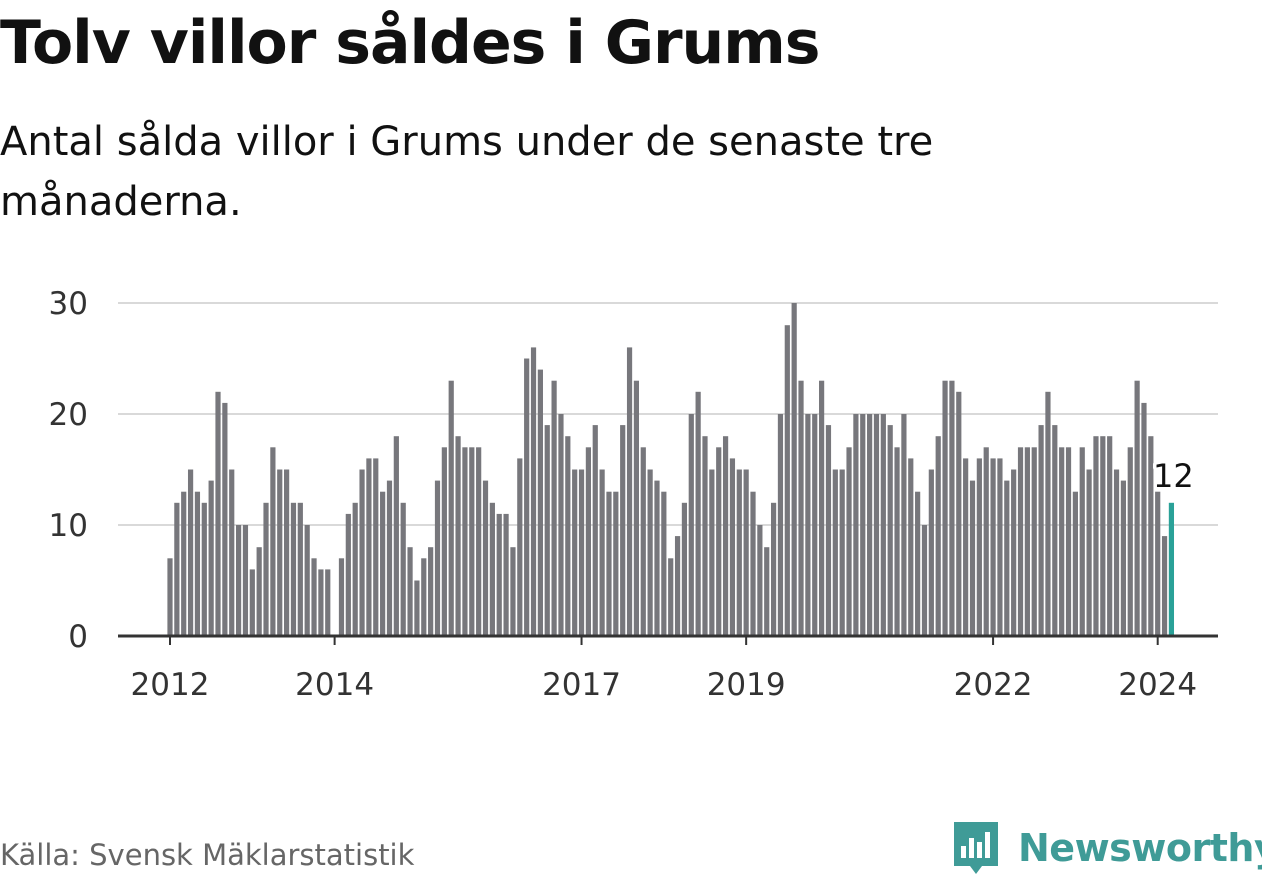 Image resolution: width=1262 pixels, height=879 pixels. What do you see at coordinates (68, 304) in the screenshot?
I see `y-tick-label: 30` at bounding box center [68, 304].